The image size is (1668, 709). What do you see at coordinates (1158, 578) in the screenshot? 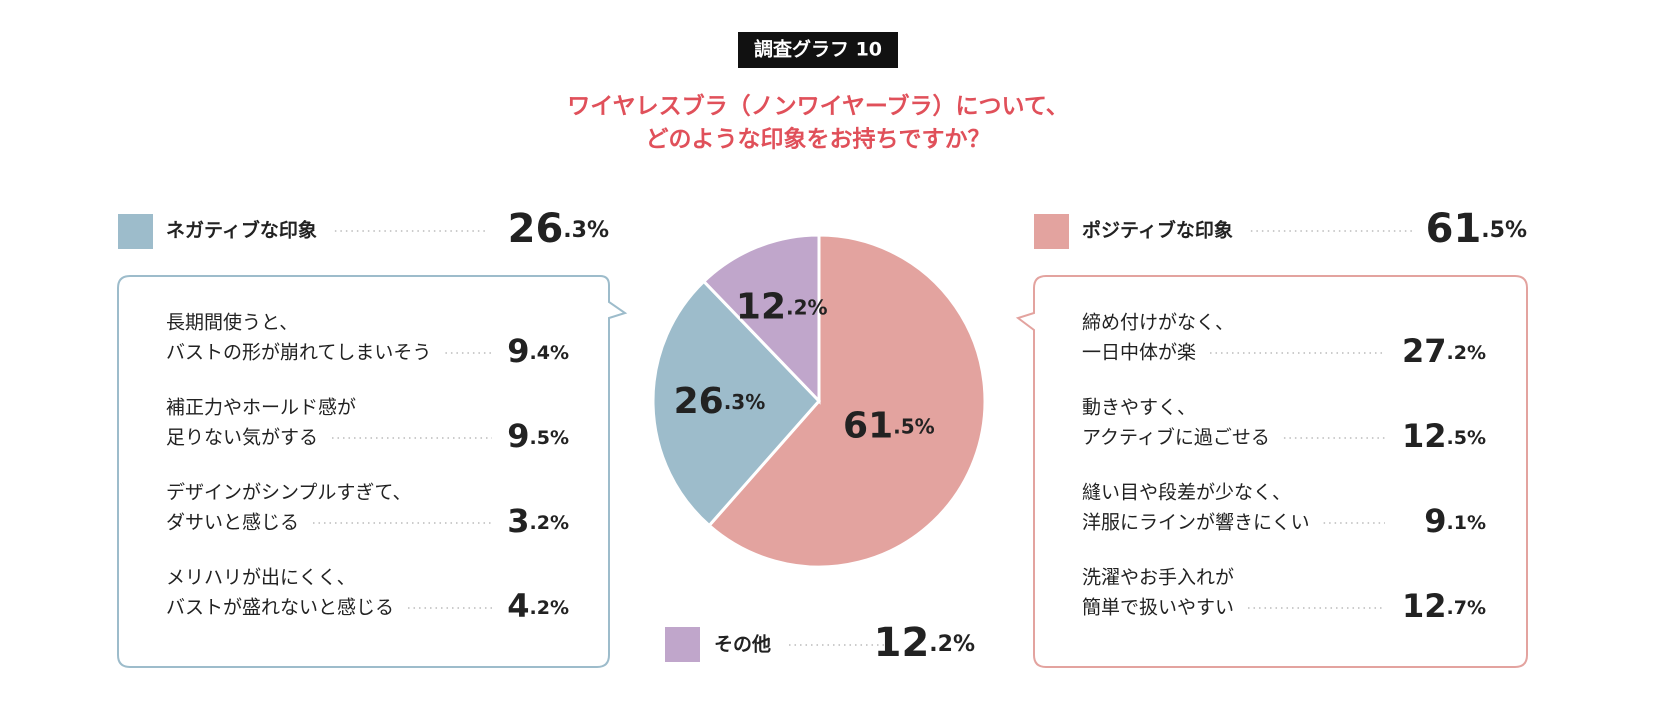
I see `item-label: 洗濯やお手入れが` at bounding box center [1158, 578].